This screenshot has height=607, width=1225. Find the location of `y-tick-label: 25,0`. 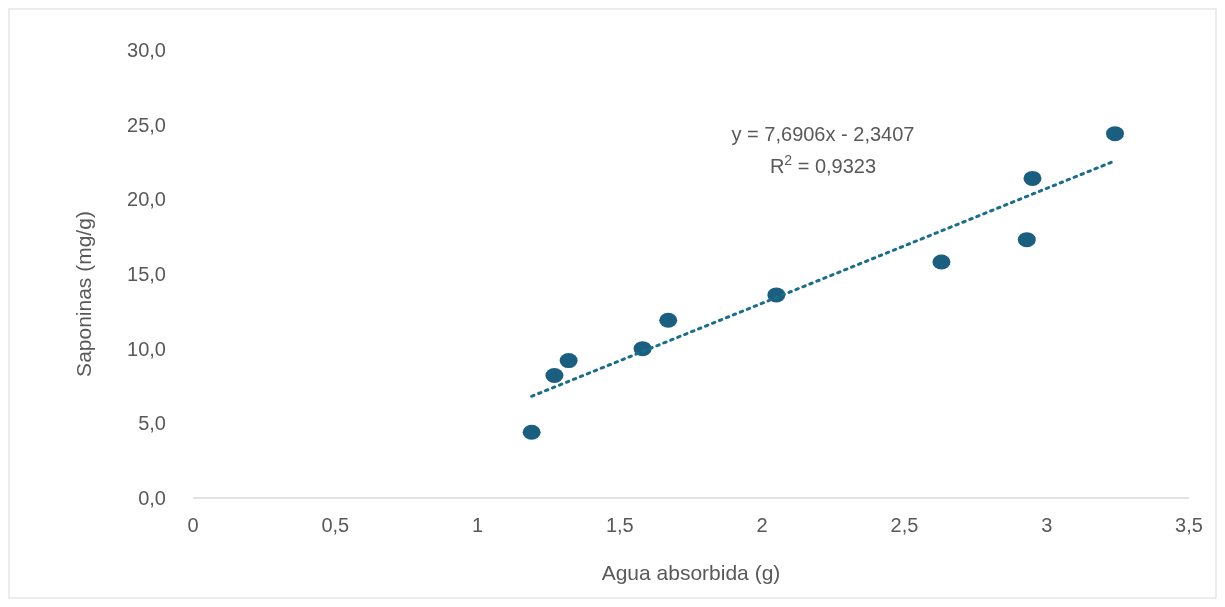

y-tick-label: 25,0 is located at coordinates (146, 124).